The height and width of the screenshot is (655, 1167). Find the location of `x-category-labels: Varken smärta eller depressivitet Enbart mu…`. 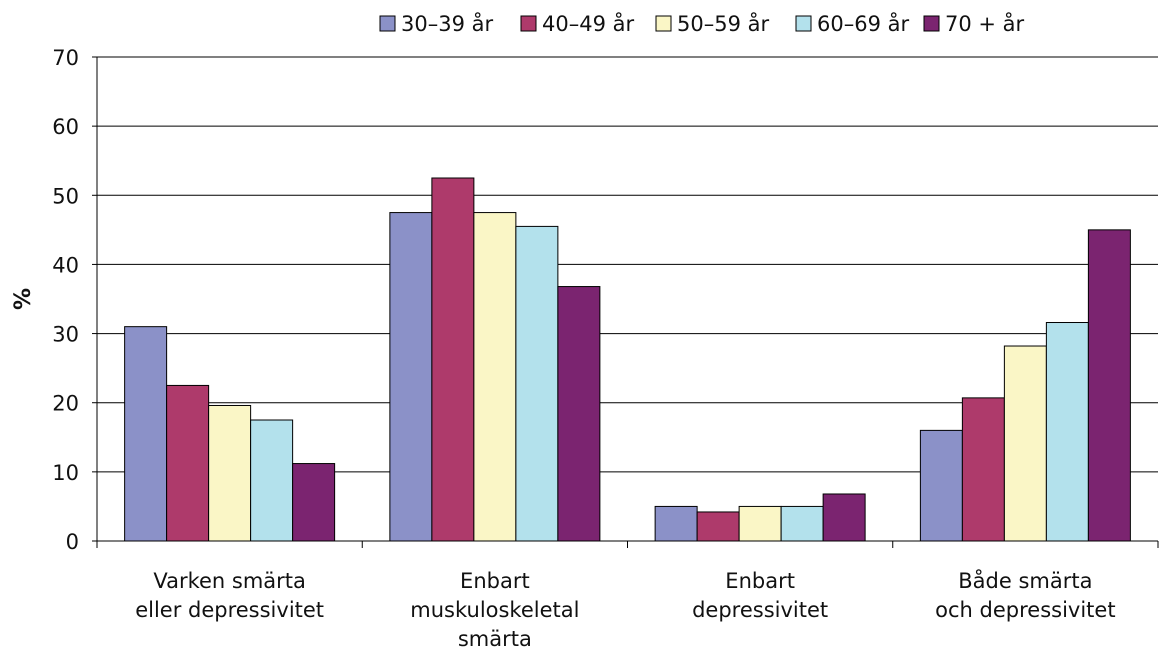

x-category-labels: Varken smärta eller depressivitet Enbart mu… is located at coordinates (625, 609).